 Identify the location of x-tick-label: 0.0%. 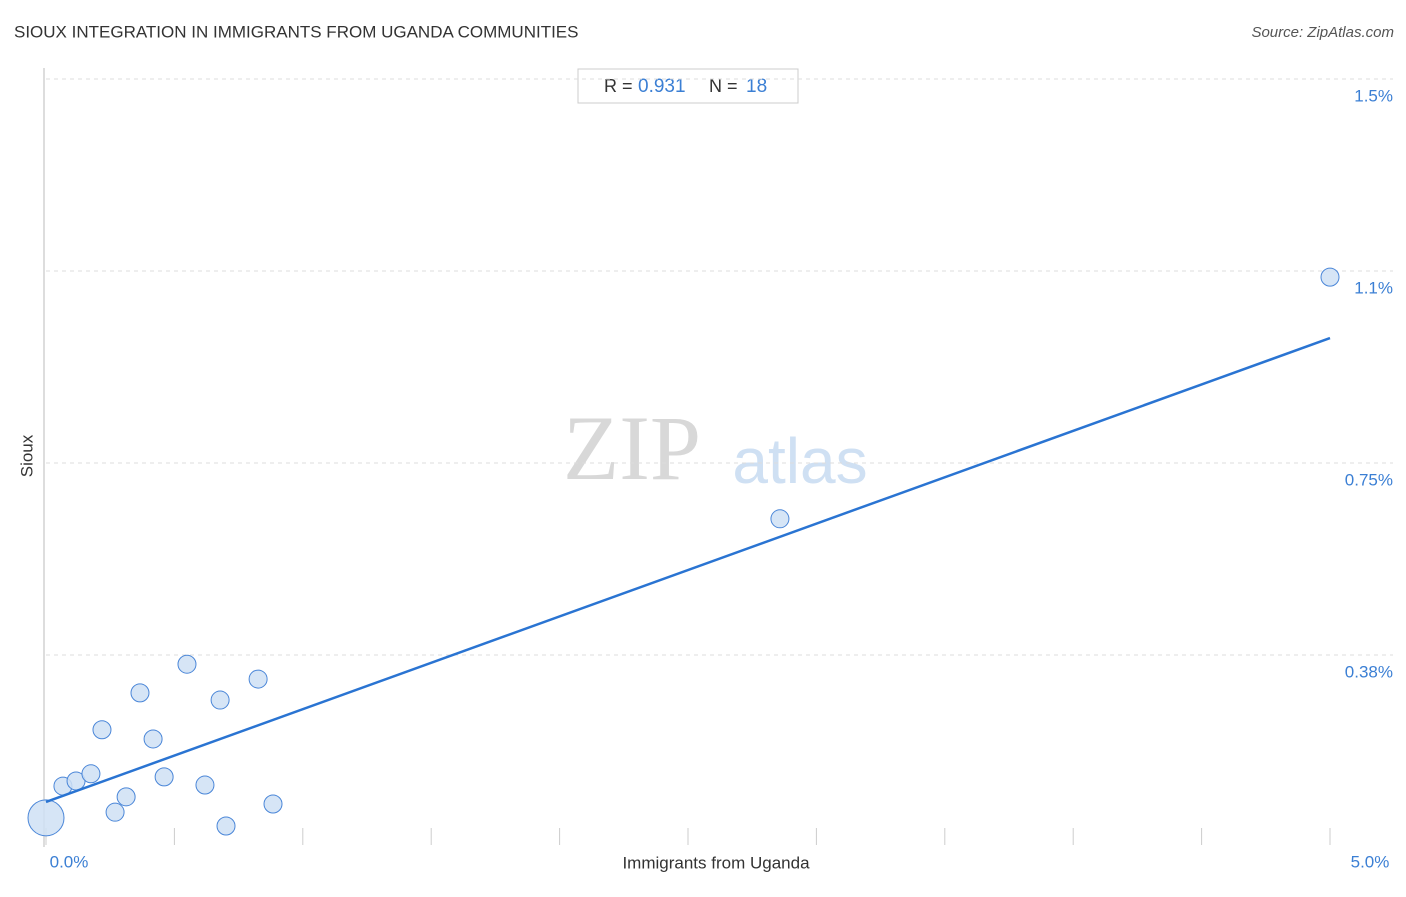
(69, 861).